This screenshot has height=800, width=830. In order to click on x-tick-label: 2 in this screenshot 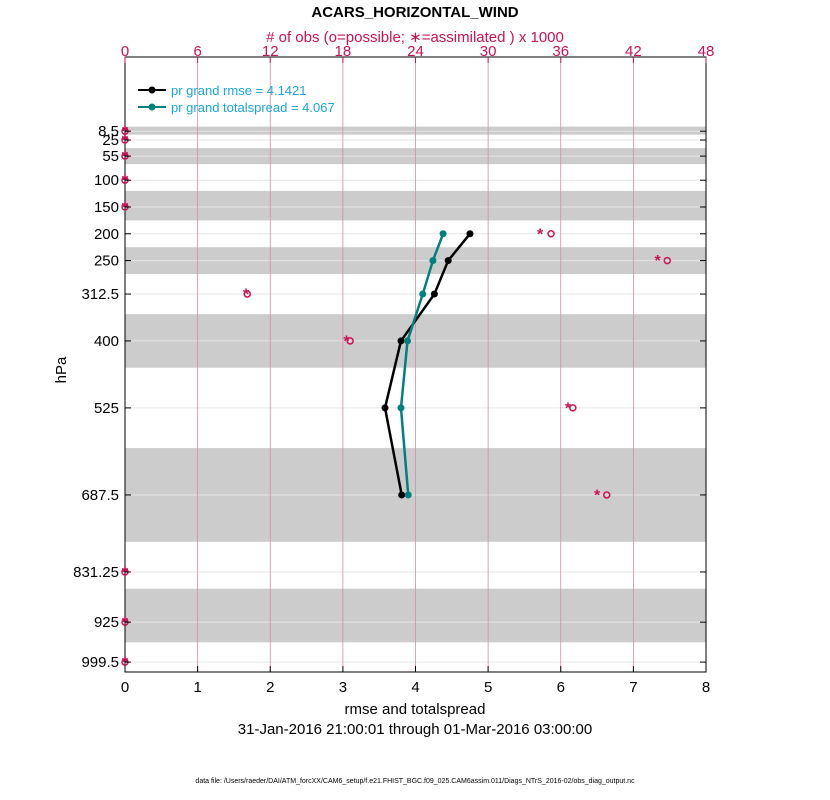, I will do `click(270, 687)`.